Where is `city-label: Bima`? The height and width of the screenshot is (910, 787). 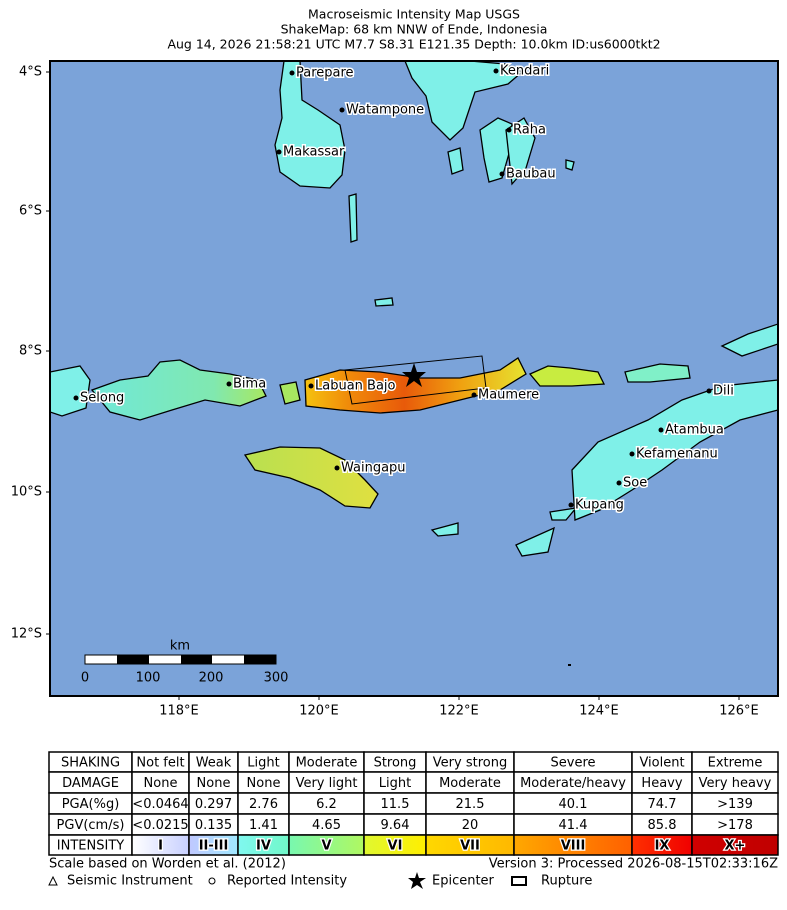 city-label: Bima is located at coordinates (249, 384).